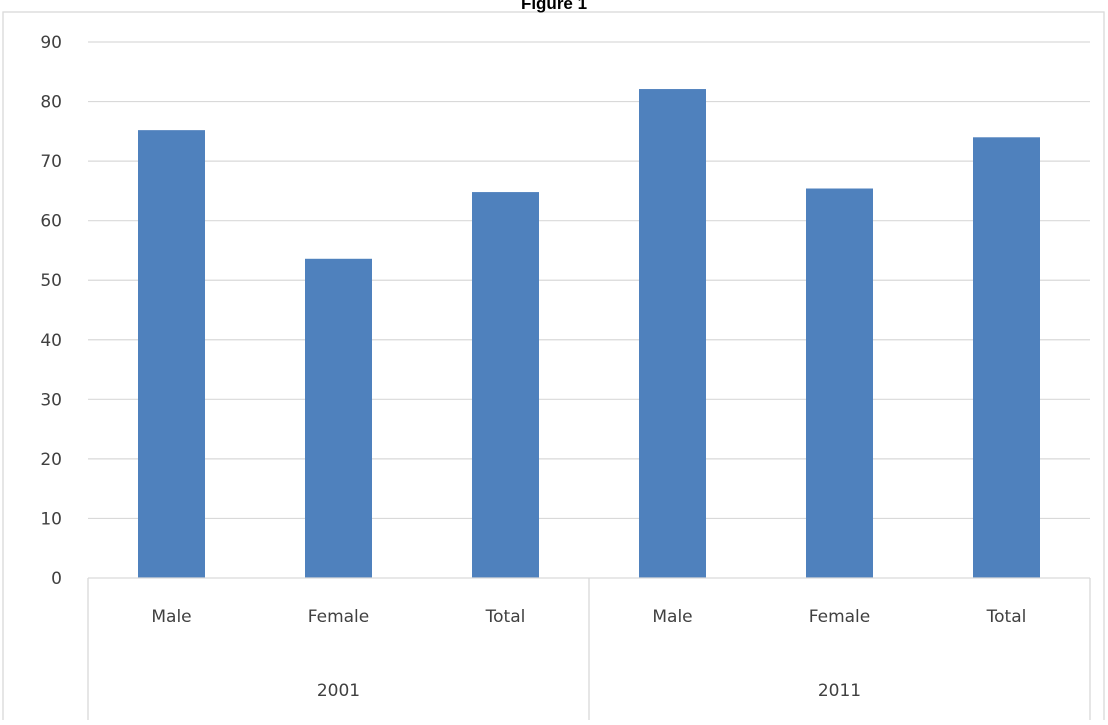 The width and height of the screenshot is (1108, 725). Describe the element at coordinates (51, 460) in the screenshot. I see `y-tick-label: 20` at that location.